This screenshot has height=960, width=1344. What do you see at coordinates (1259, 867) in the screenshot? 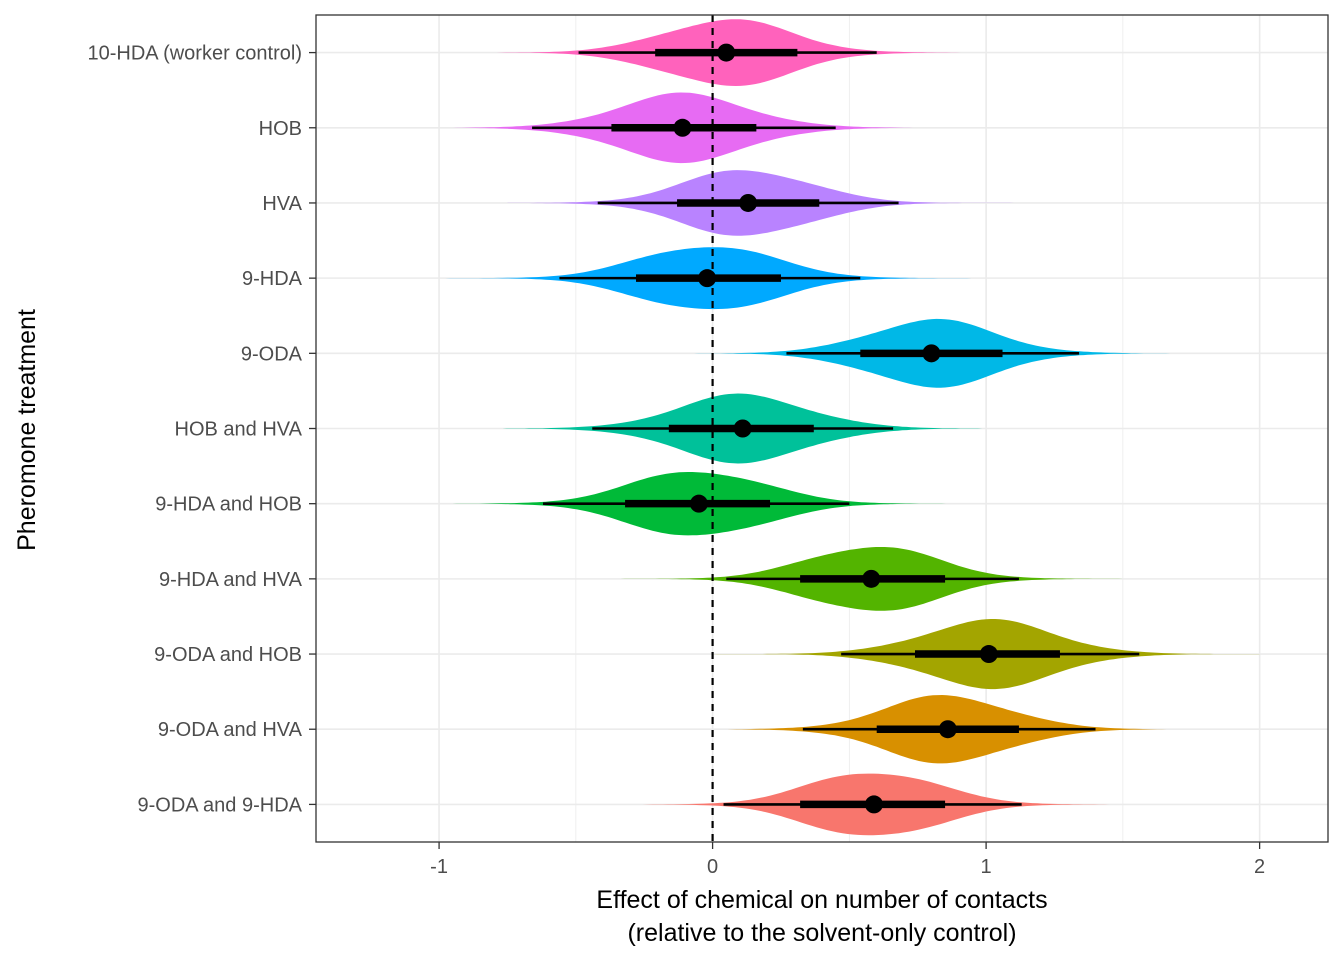
I see `x-tick-label: 2` at bounding box center [1259, 867].